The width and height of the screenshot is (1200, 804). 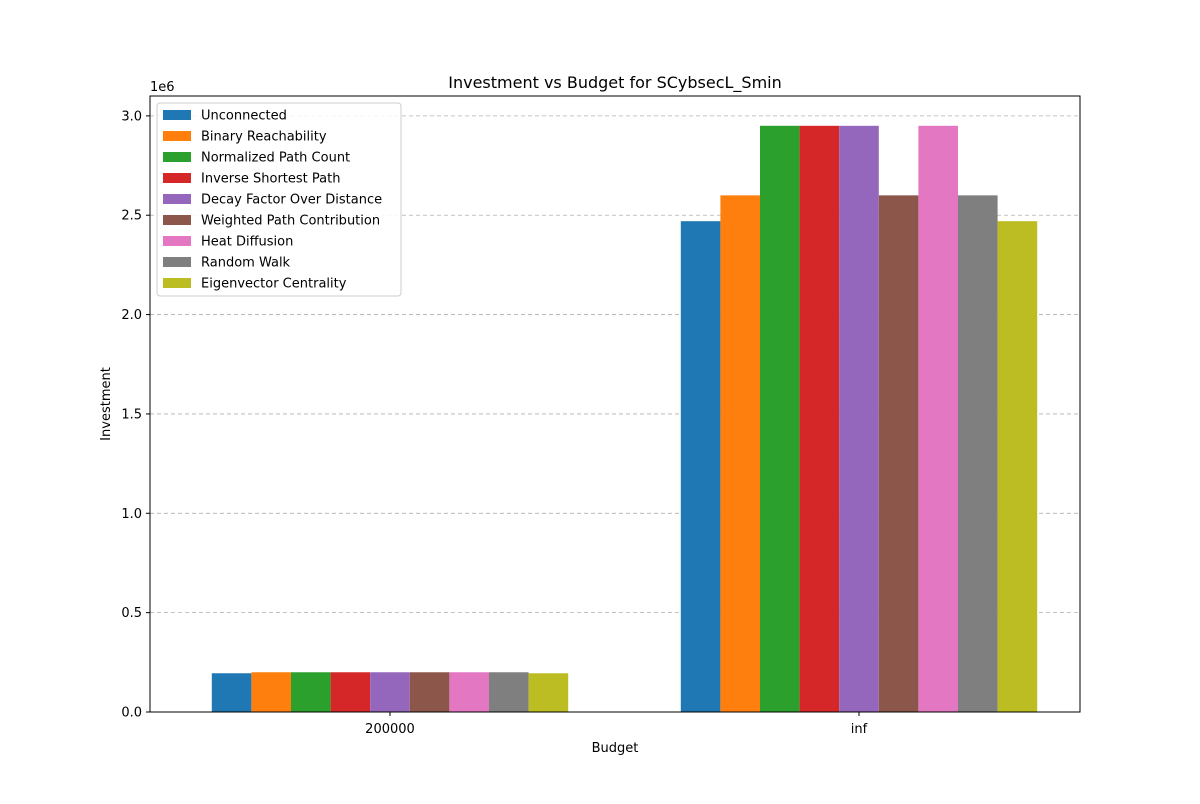 I want to click on legend-label: Unconnected, so click(x=244, y=116).